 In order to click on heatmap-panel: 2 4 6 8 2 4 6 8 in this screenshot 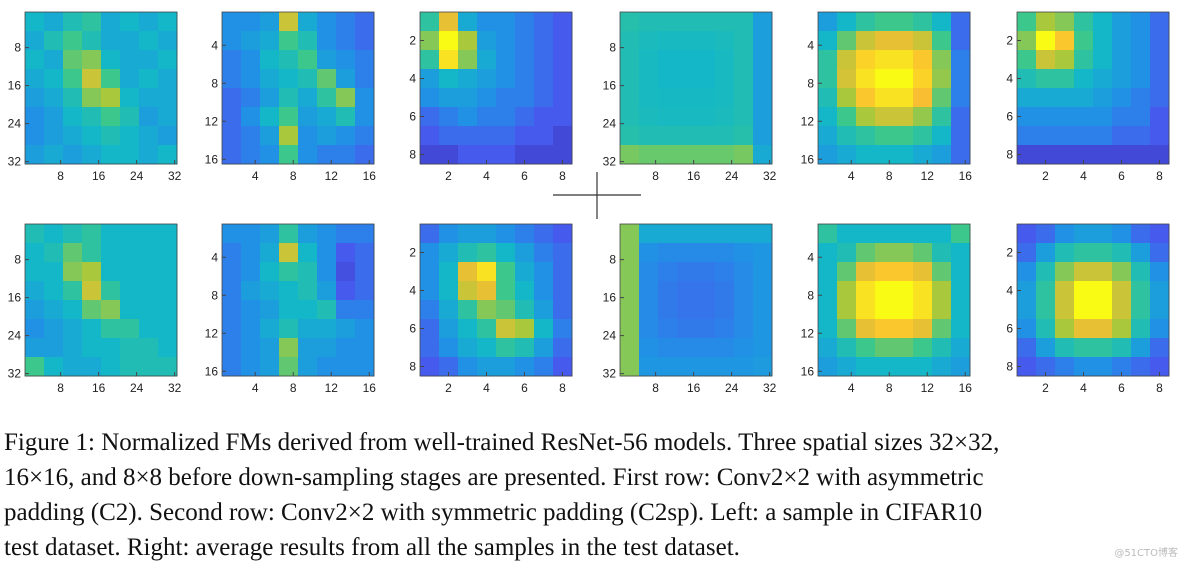, I will do `click(491, 309)`.